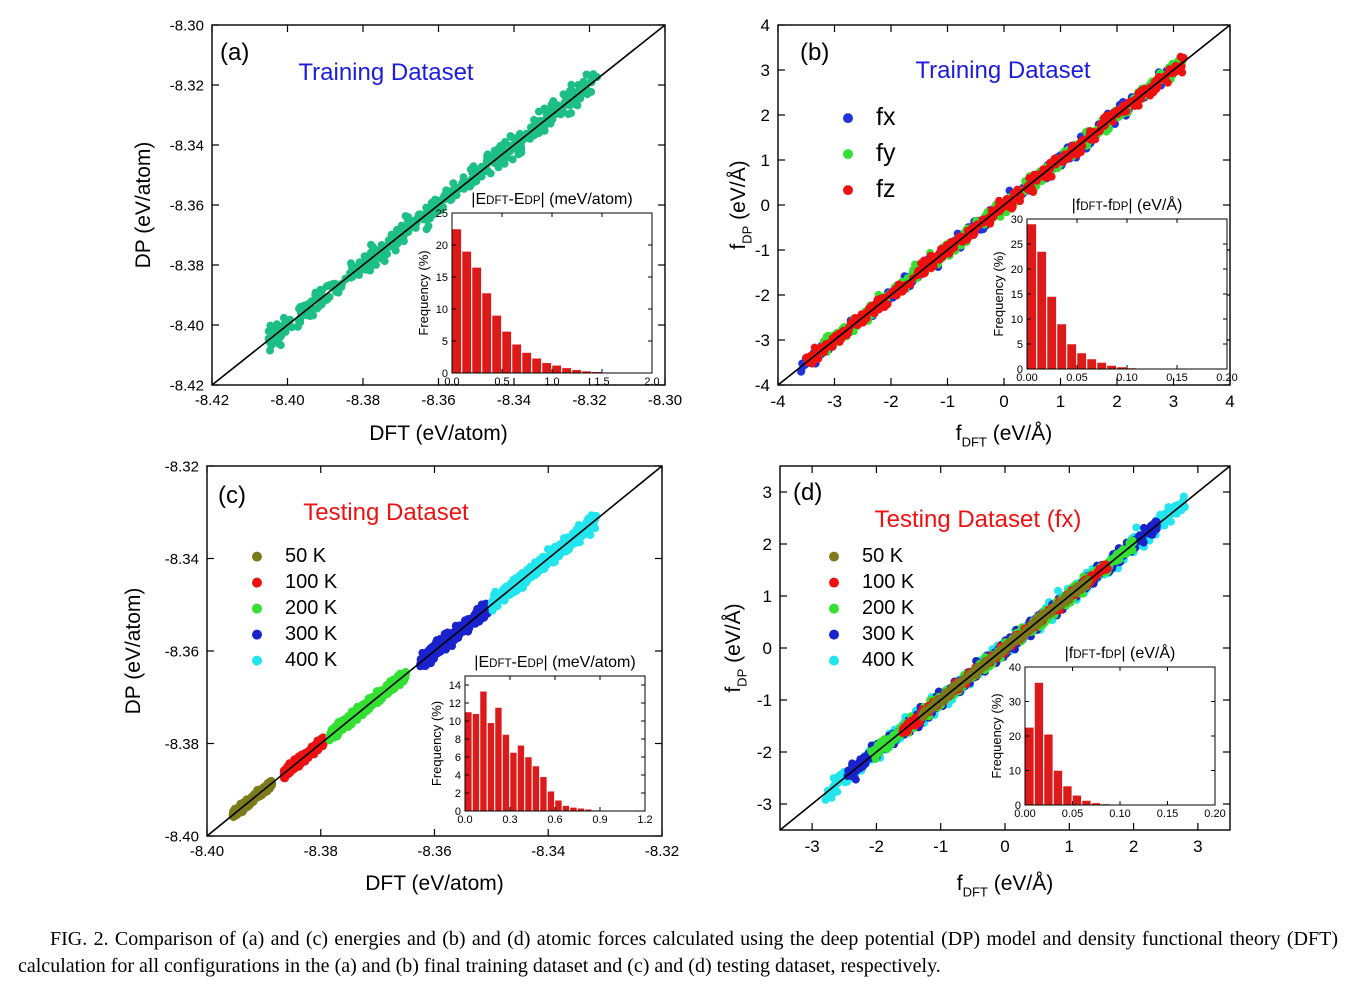  I want to click on legend-label: 300 K, so click(311, 634).